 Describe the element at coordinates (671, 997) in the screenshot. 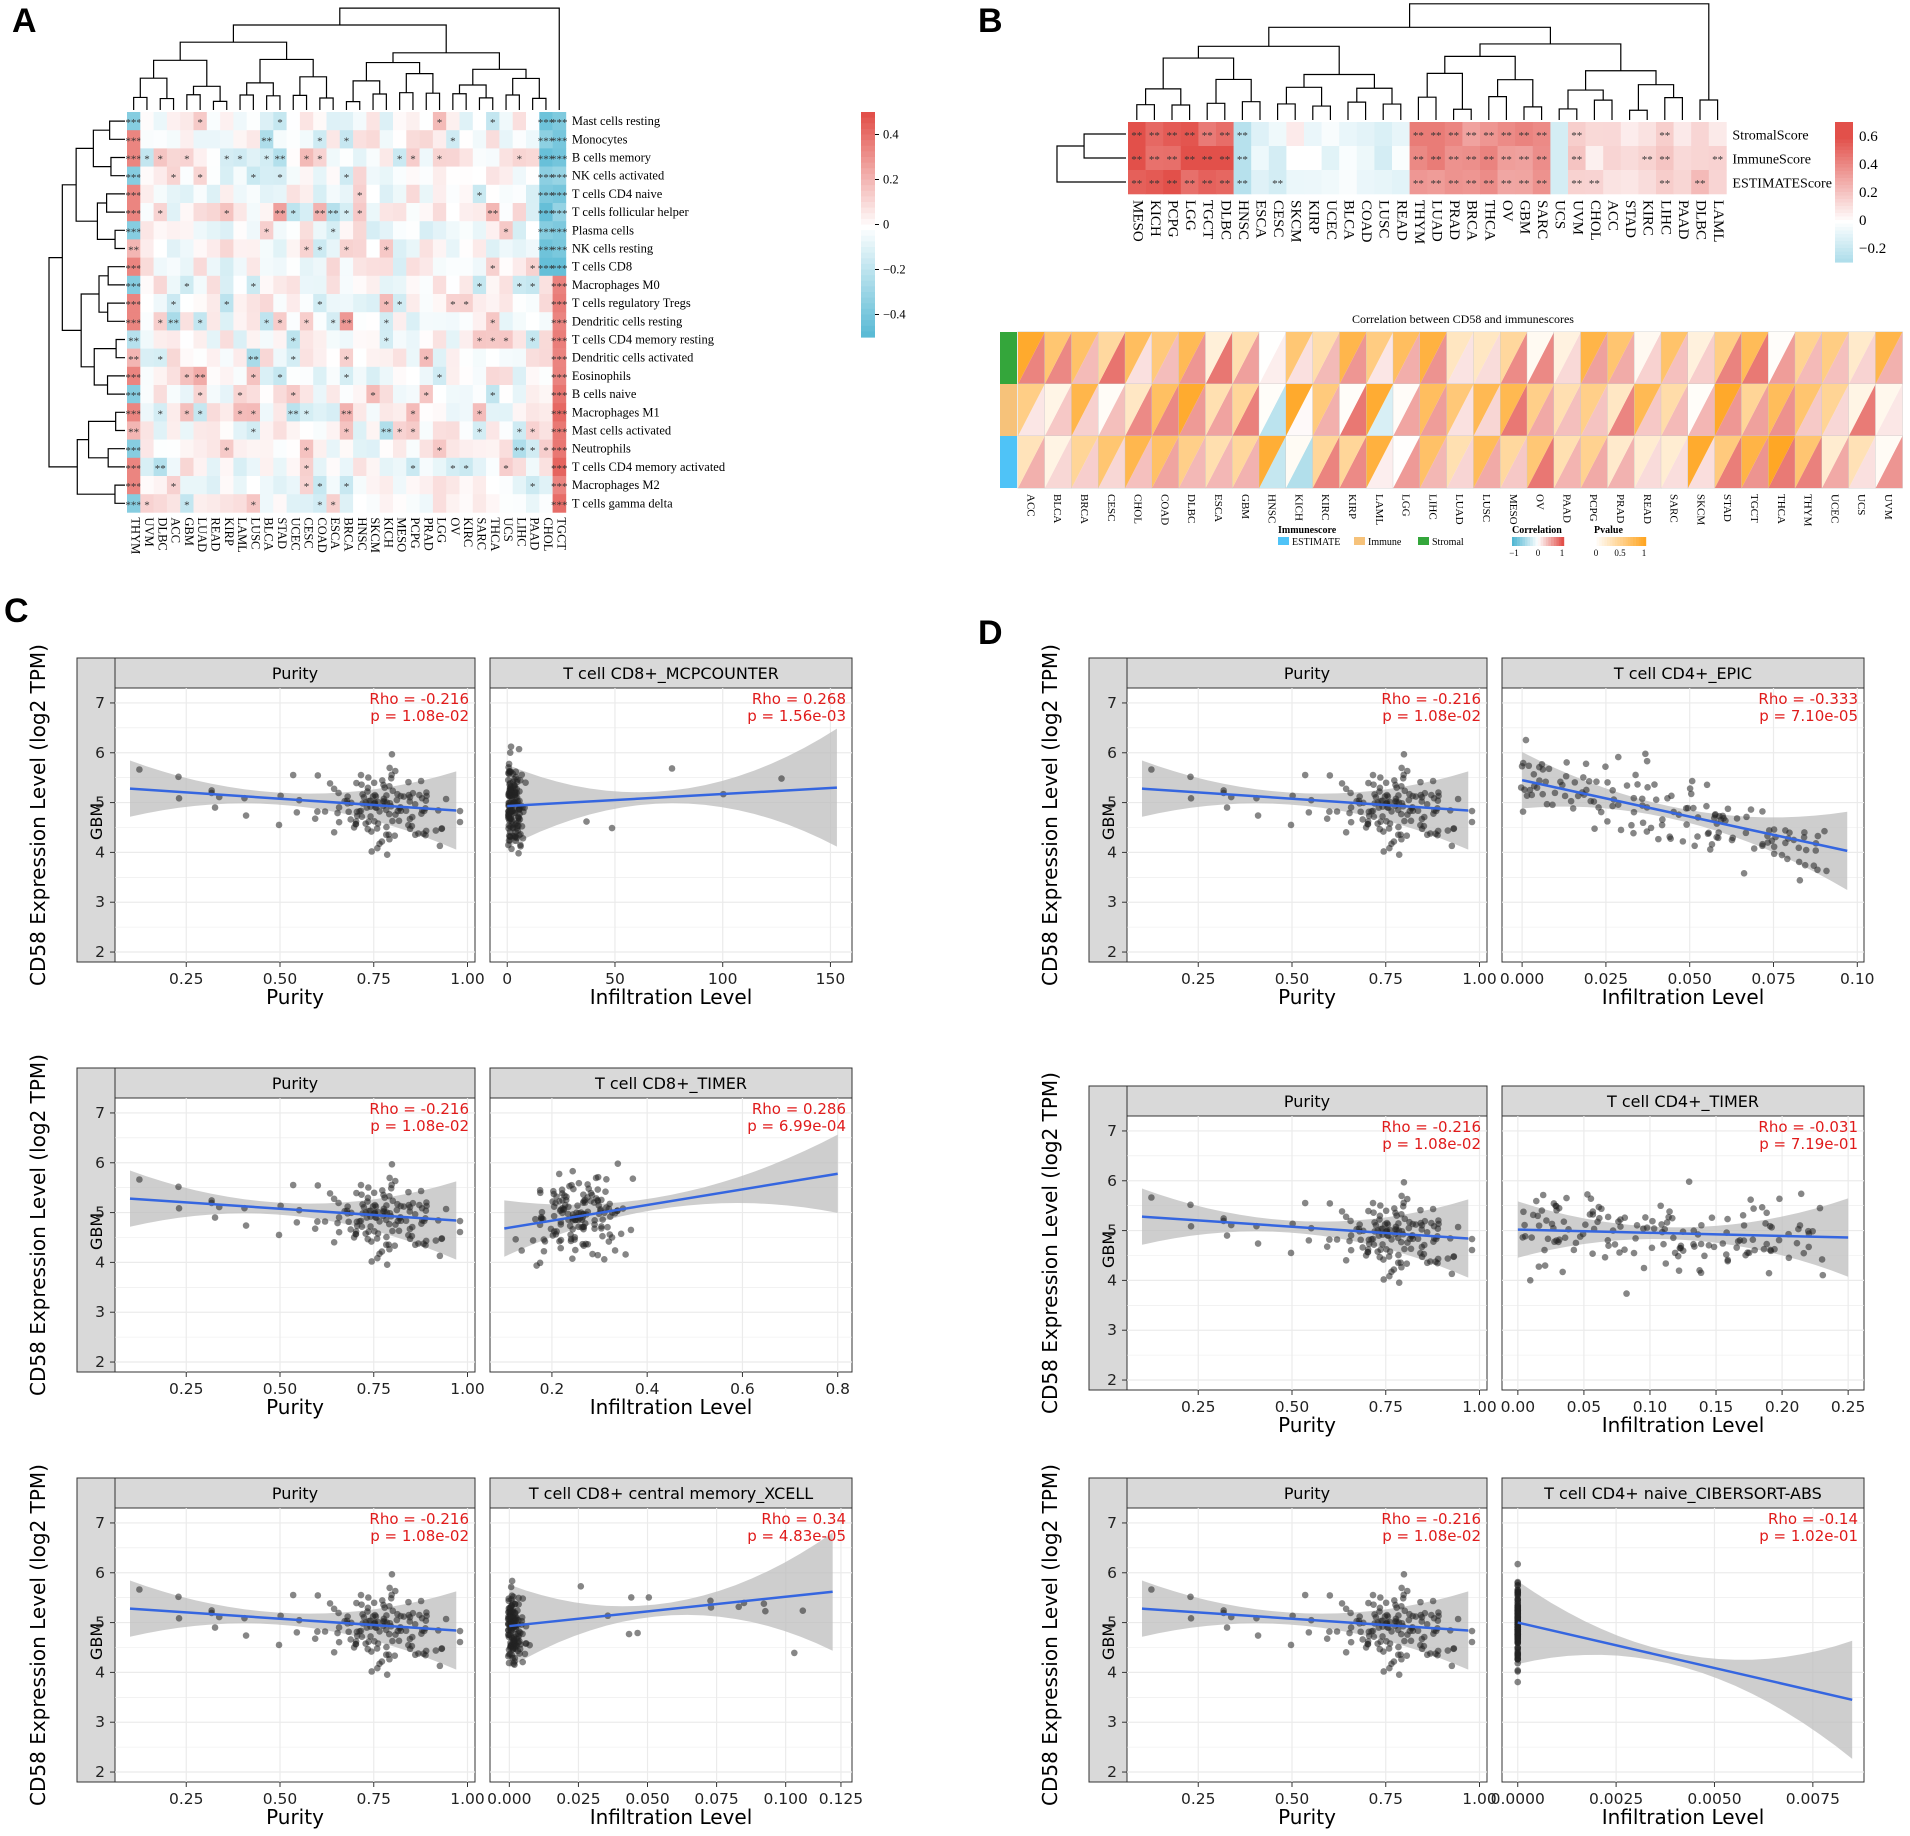

I see `x-axis-title: Infiltration Level` at that location.